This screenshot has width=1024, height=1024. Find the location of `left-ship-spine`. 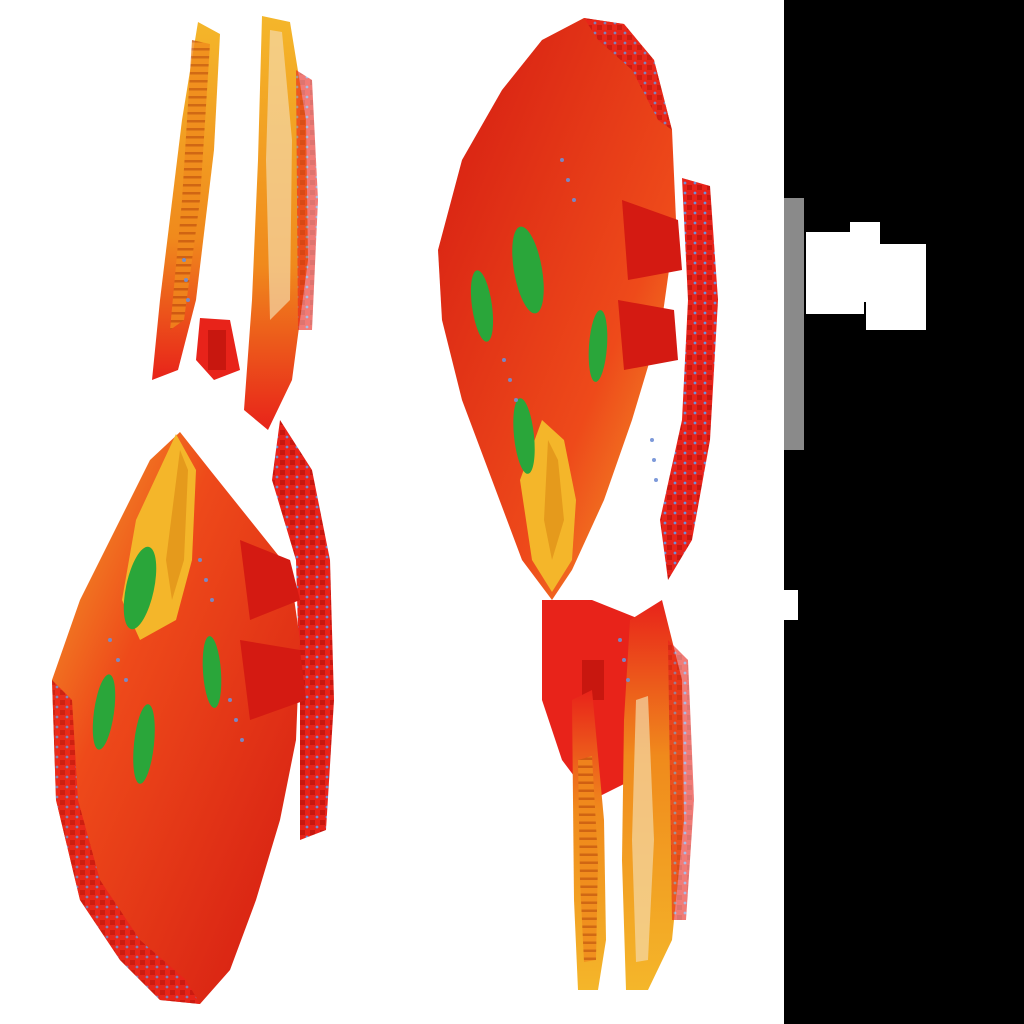

left-ship-spine is located at coordinates (303, 630).